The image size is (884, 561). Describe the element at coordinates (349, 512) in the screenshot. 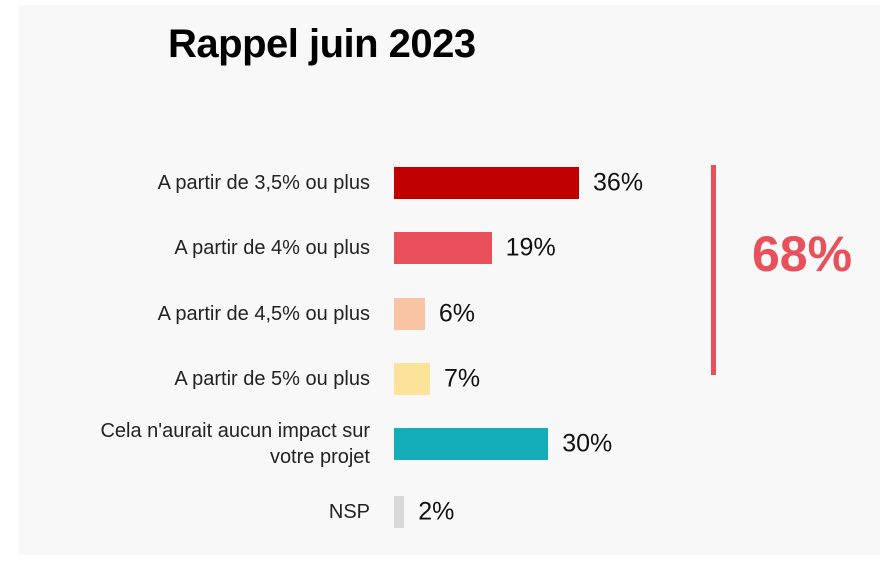

I see `category-label: NSP` at that location.